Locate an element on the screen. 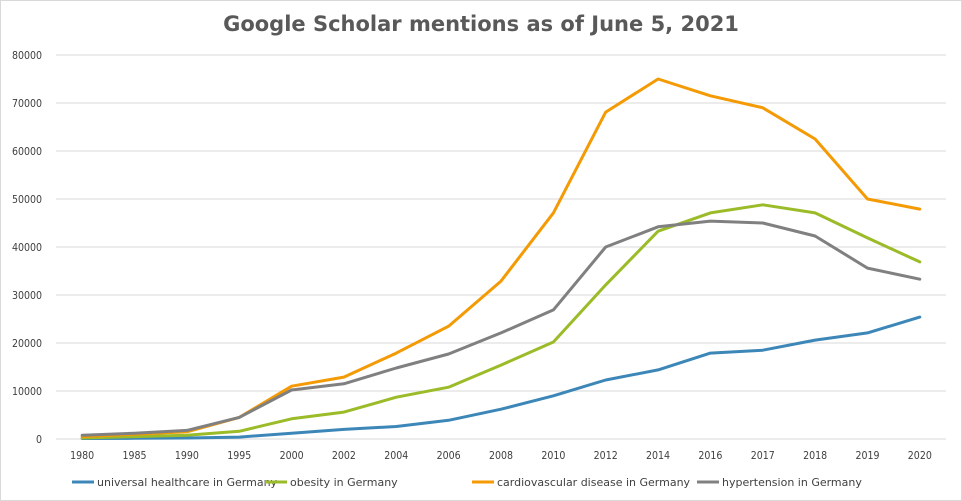 This screenshot has width=962, height=501. x-tick-label: 2020 is located at coordinates (920, 456).